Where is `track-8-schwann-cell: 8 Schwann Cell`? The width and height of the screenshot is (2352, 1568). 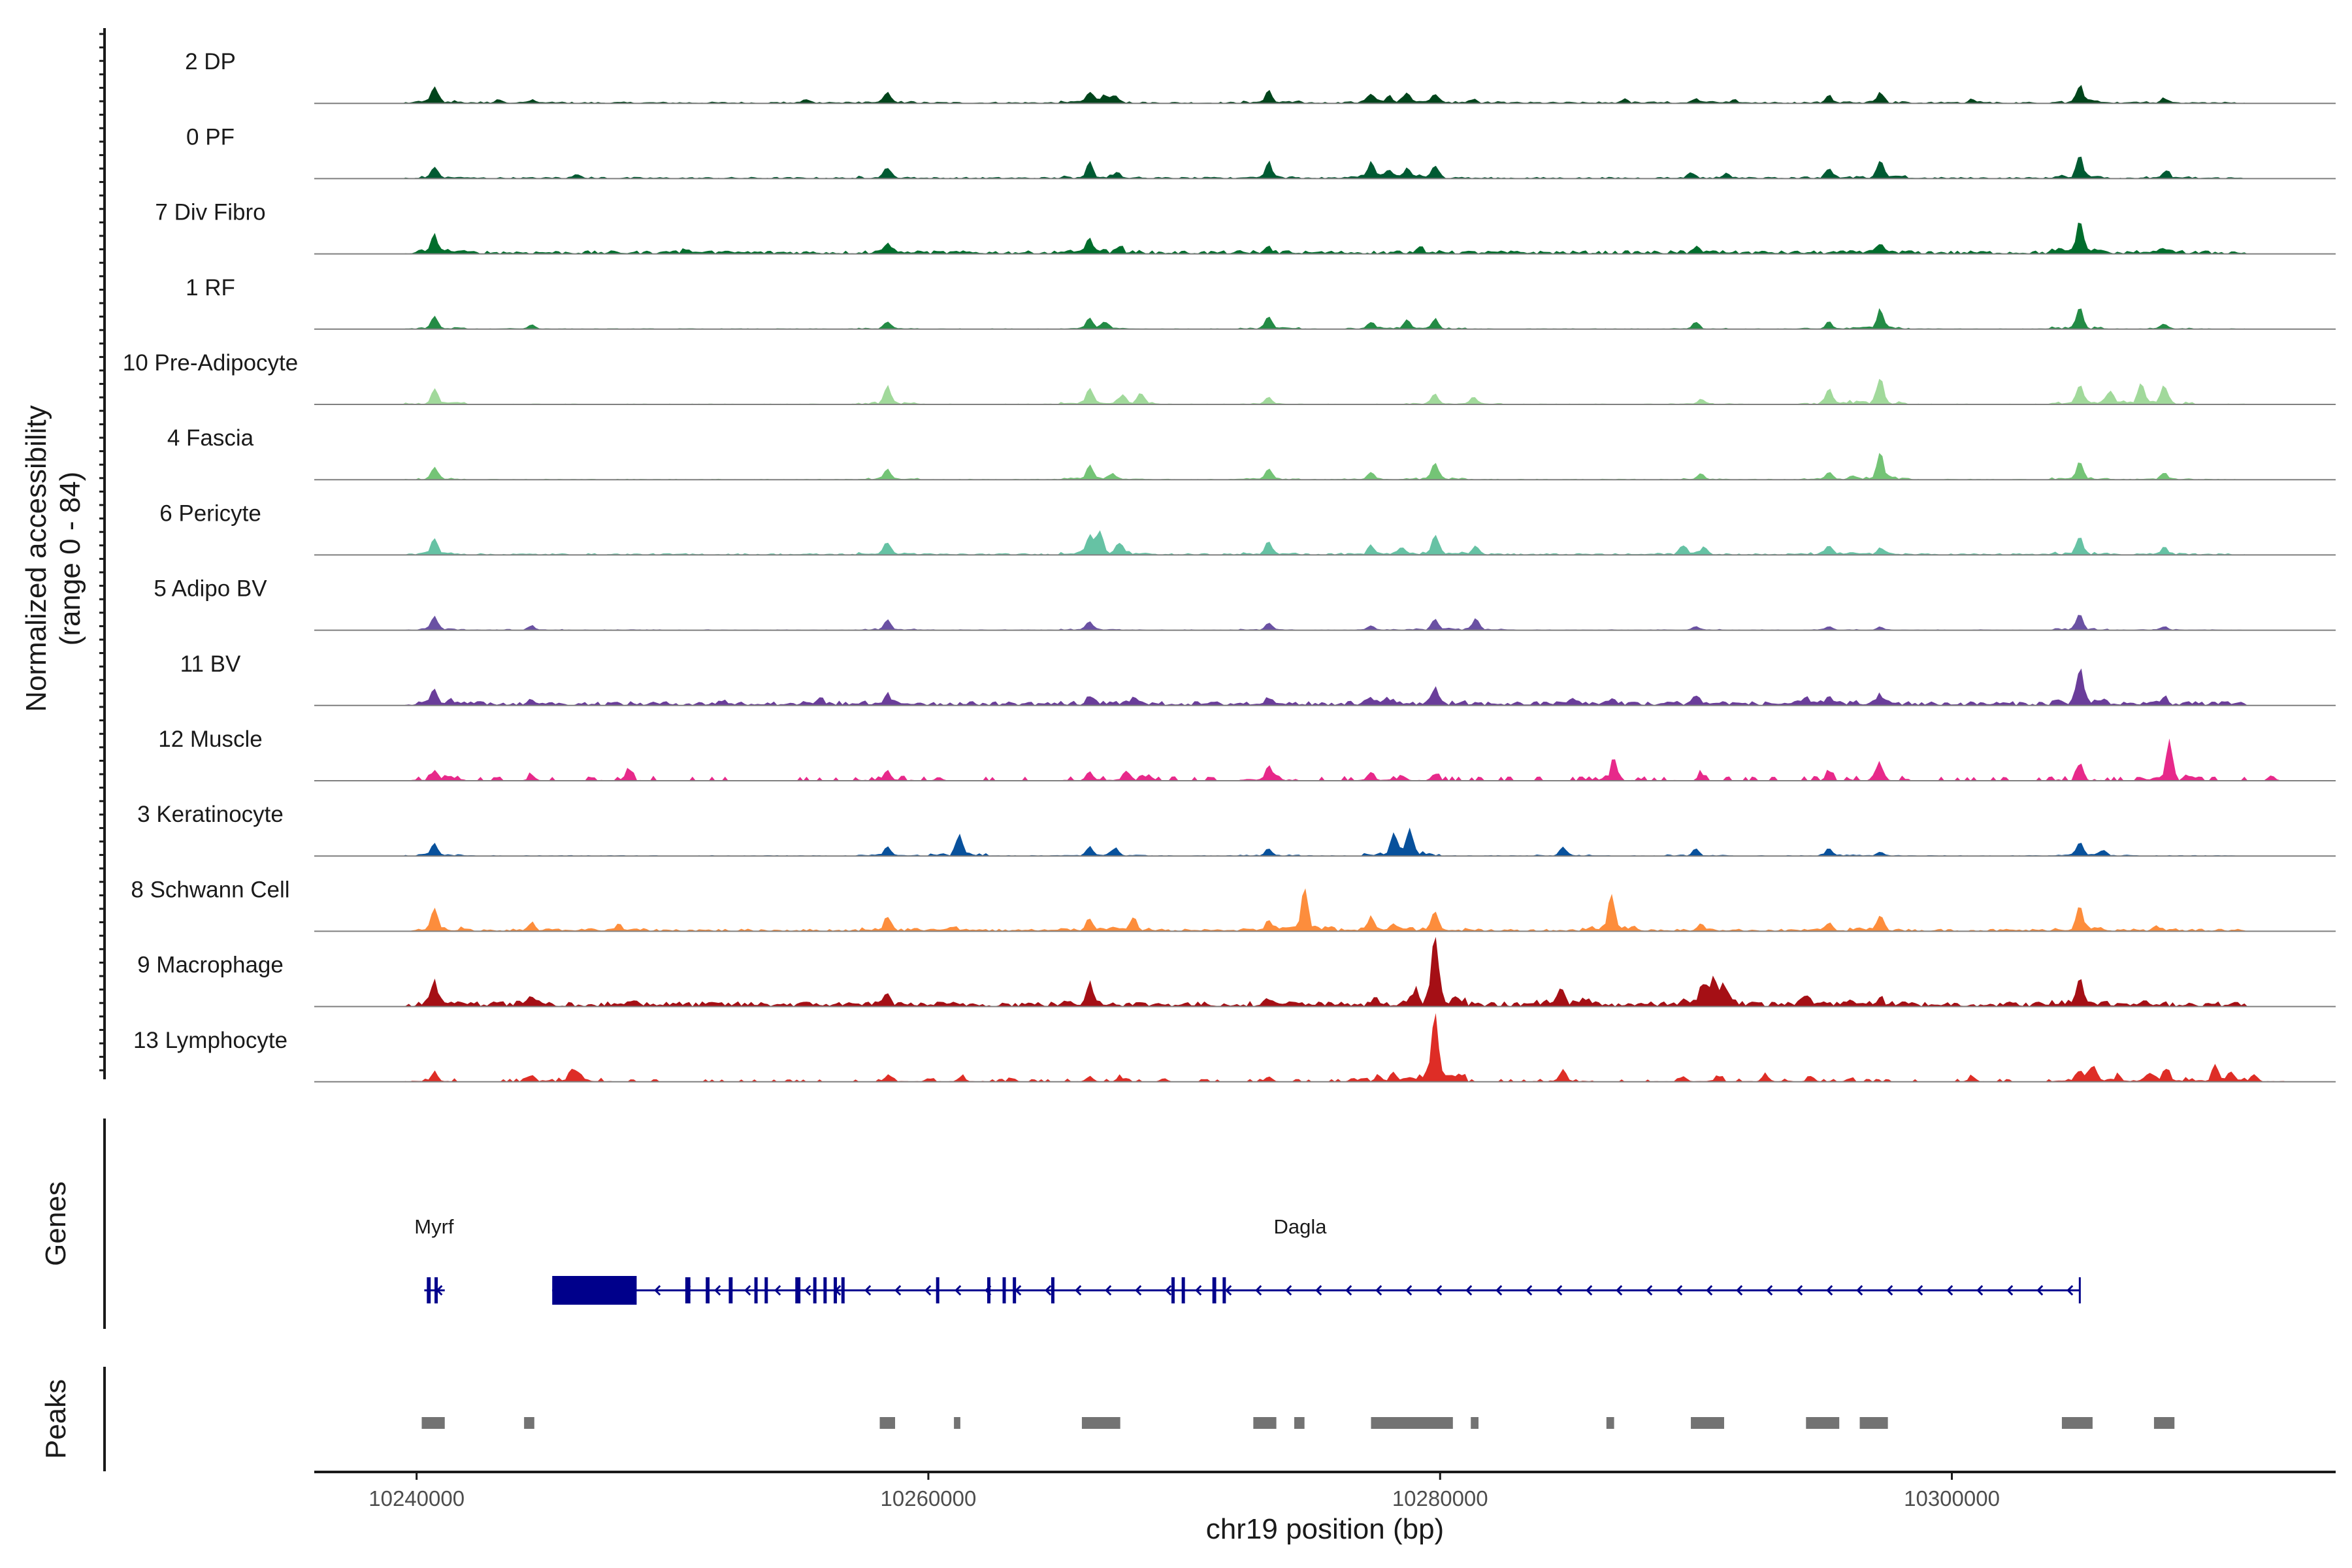
track-8-schwann-cell: 8 Schwann Cell is located at coordinates (1233, 904).